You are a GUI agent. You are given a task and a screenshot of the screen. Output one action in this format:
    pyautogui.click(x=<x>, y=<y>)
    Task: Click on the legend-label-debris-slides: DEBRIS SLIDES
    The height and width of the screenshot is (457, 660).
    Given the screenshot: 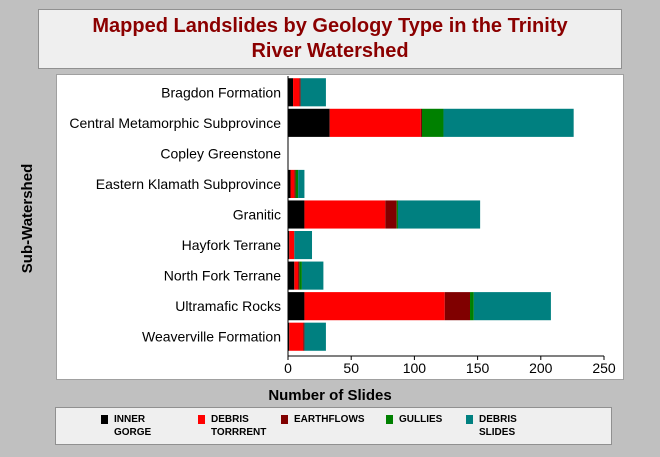 What is the action you would take?
    pyautogui.click(x=498, y=426)
    